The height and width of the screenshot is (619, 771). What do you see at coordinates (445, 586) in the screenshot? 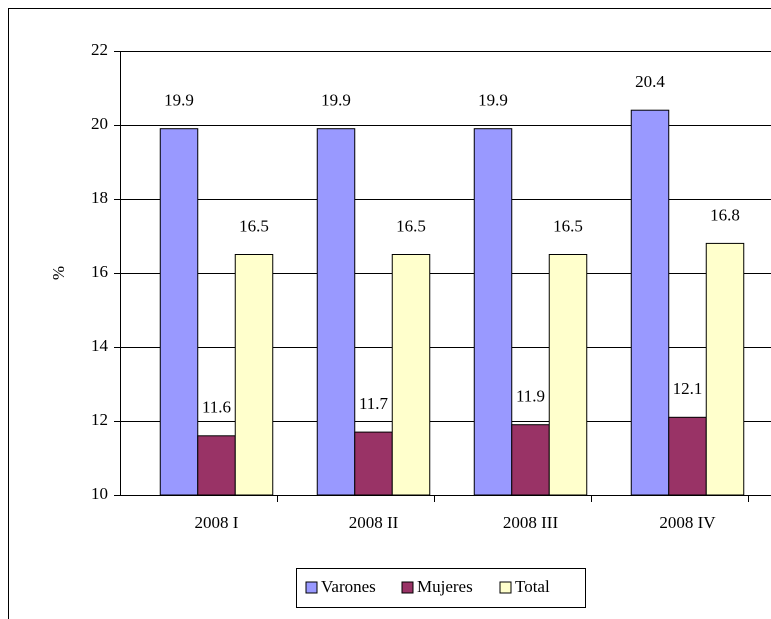
I see `legend-label: Mujeres` at bounding box center [445, 586].